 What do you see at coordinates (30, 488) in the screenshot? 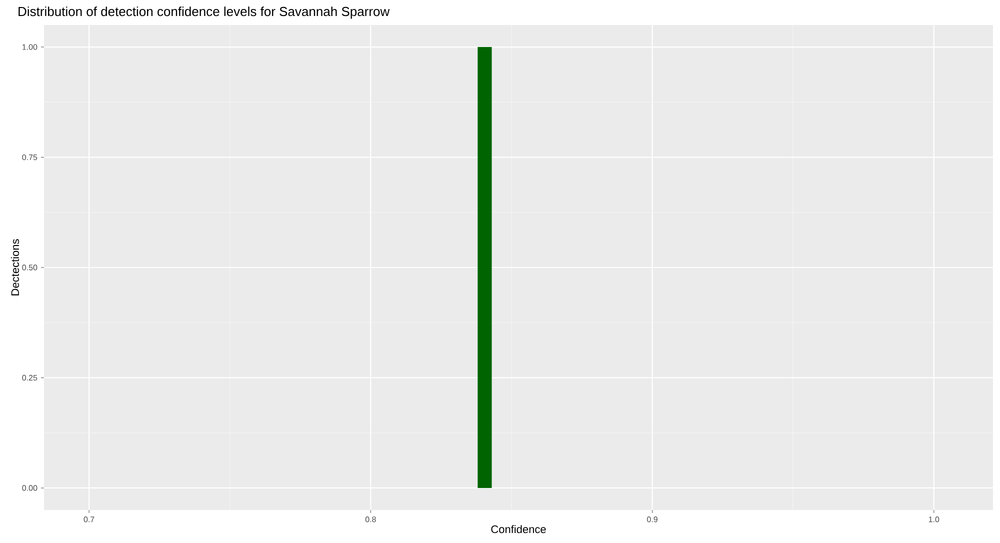
I see `y-tick-label: 0.00` at bounding box center [30, 488].